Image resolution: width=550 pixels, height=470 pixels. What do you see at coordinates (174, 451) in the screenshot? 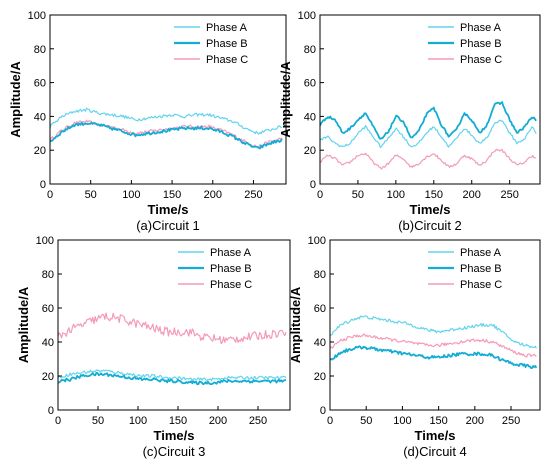
I see `panel-caption: (c)Circuit 3` at bounding box center [174, 451].